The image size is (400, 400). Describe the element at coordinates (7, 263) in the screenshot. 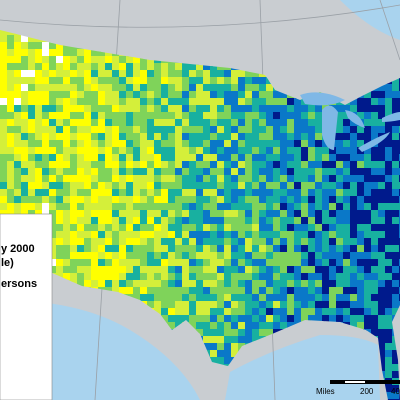

I see `legend-subtitle: le)` at that location.